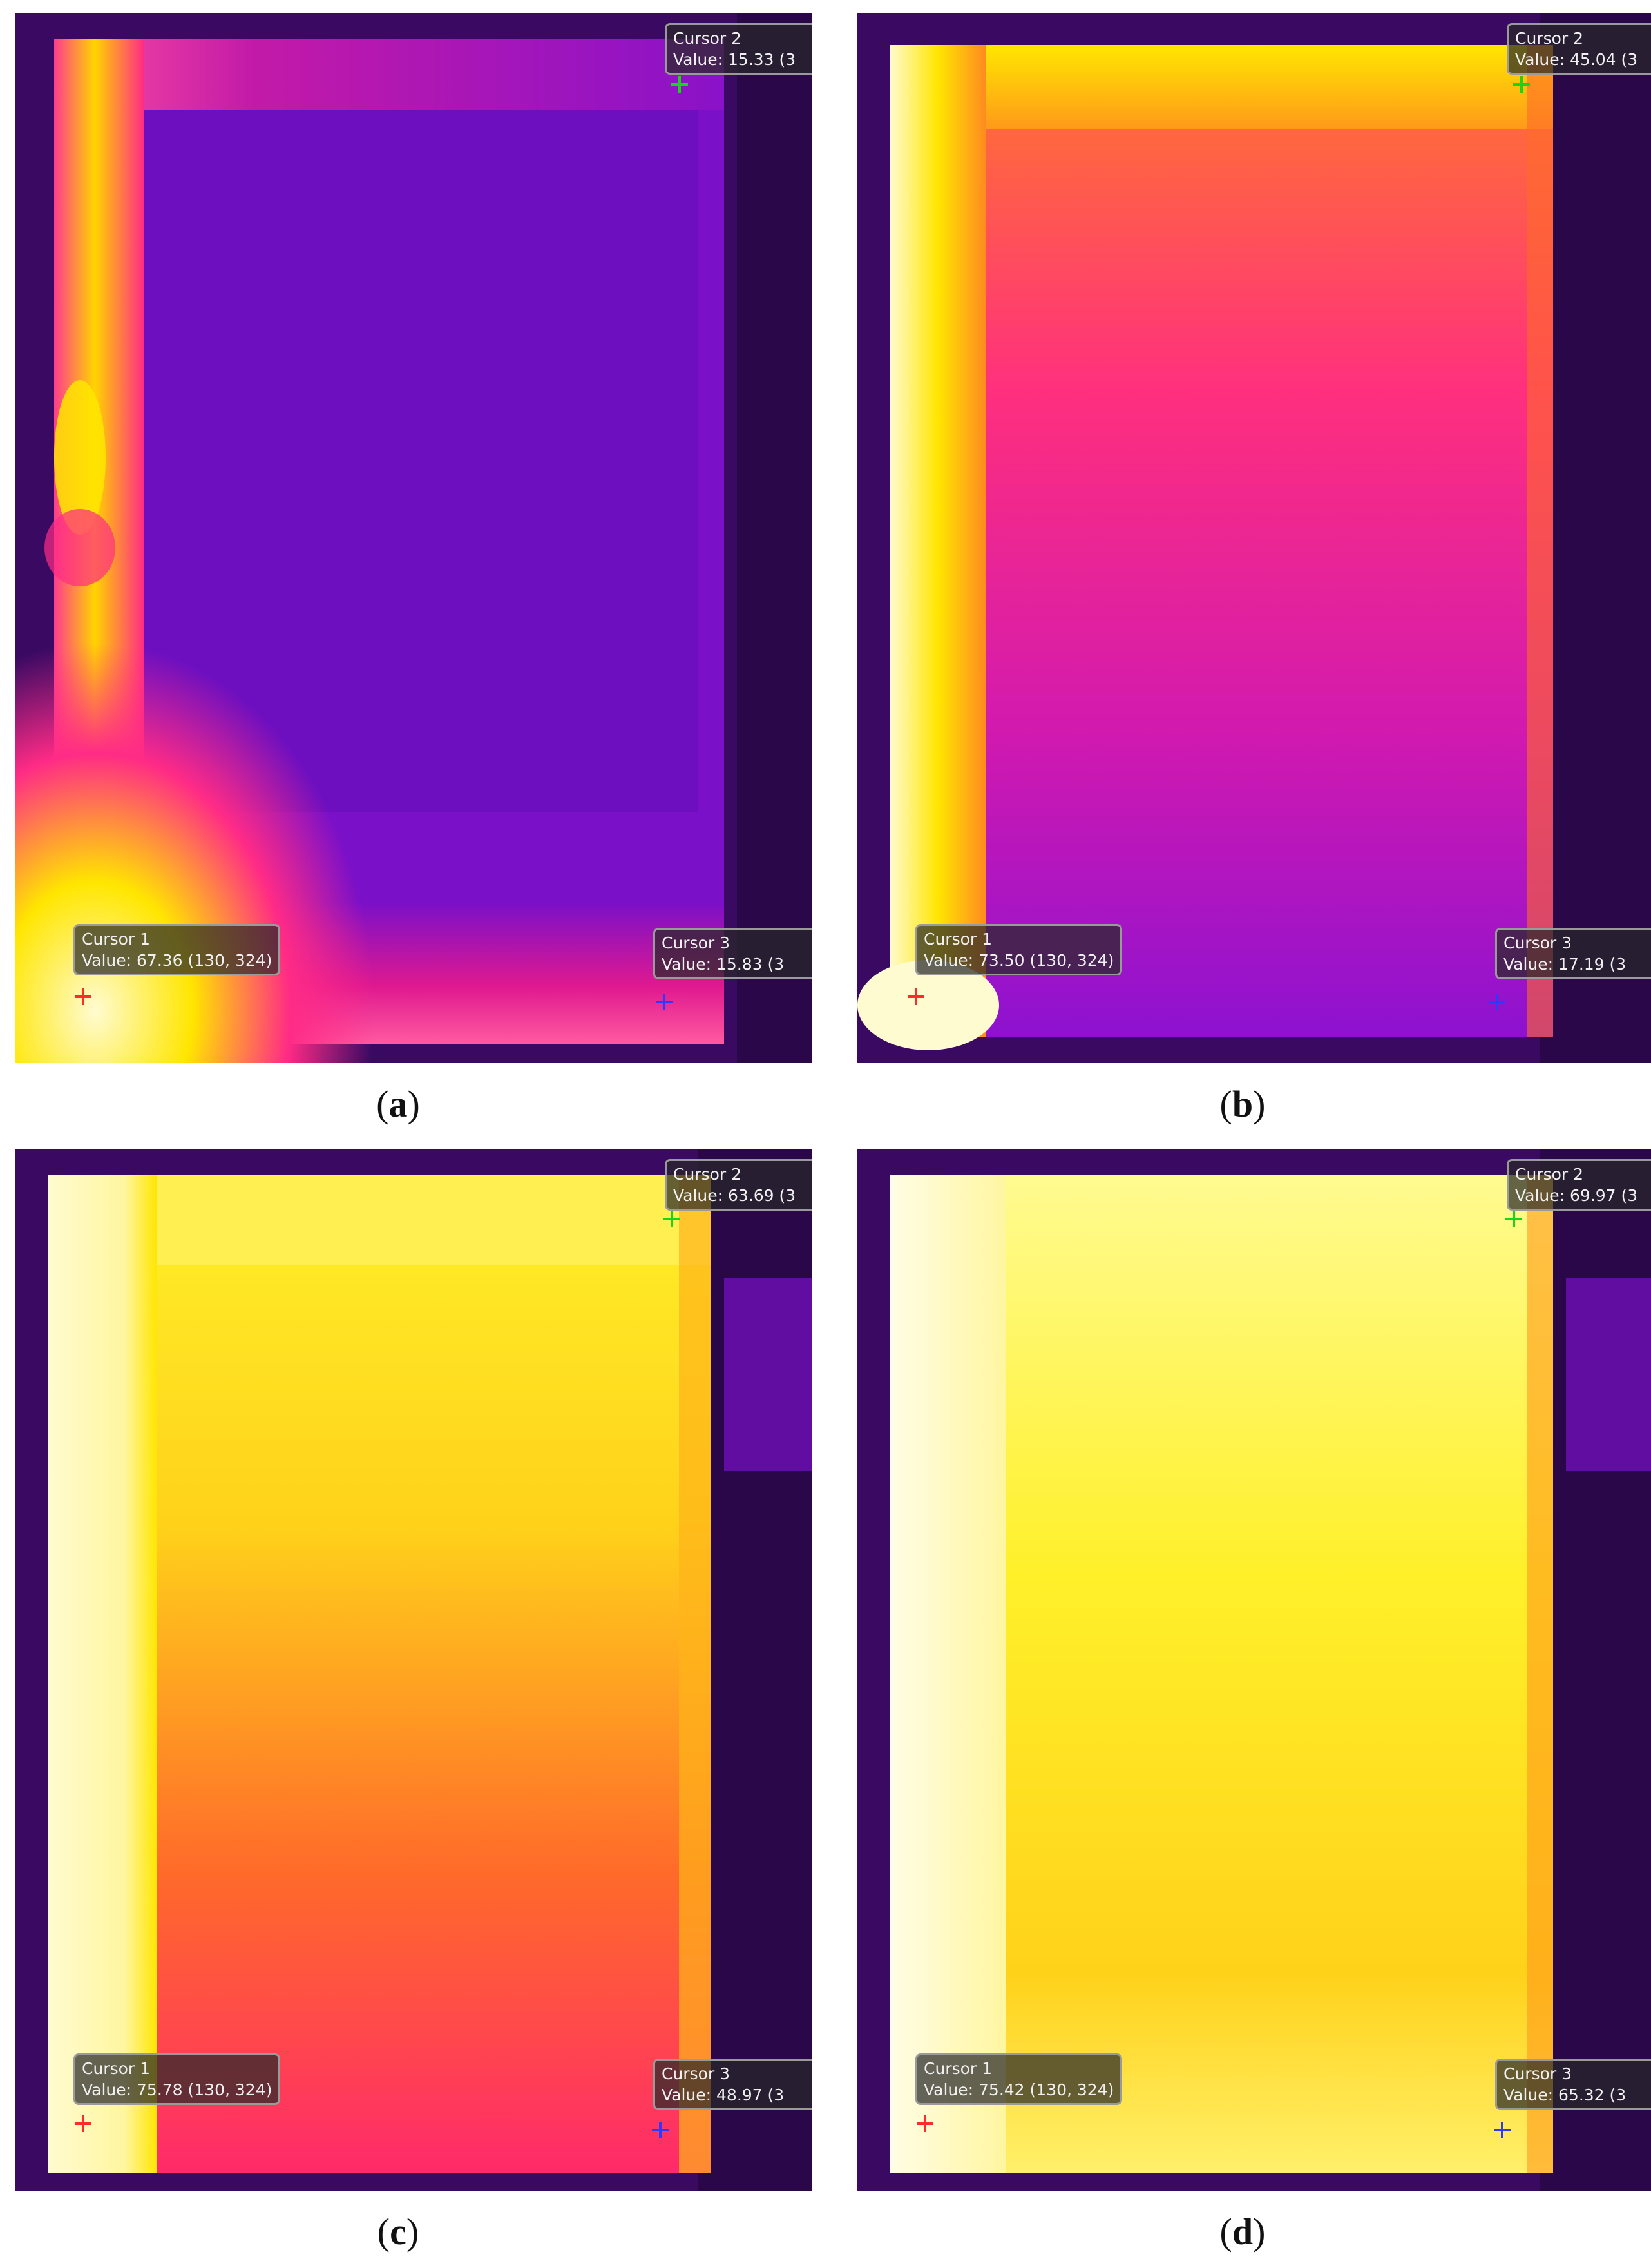 This screenshot has width=1651, height=2268. I want to click on caption-letter-d: d, so click(1243, 2232).